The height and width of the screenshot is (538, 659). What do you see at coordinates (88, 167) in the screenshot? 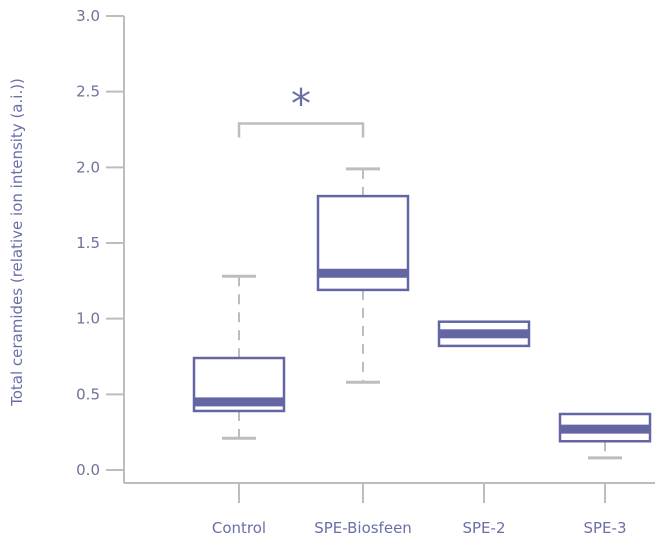
I see `y-tick-label: 2.0` at bounding box center [88, 167].